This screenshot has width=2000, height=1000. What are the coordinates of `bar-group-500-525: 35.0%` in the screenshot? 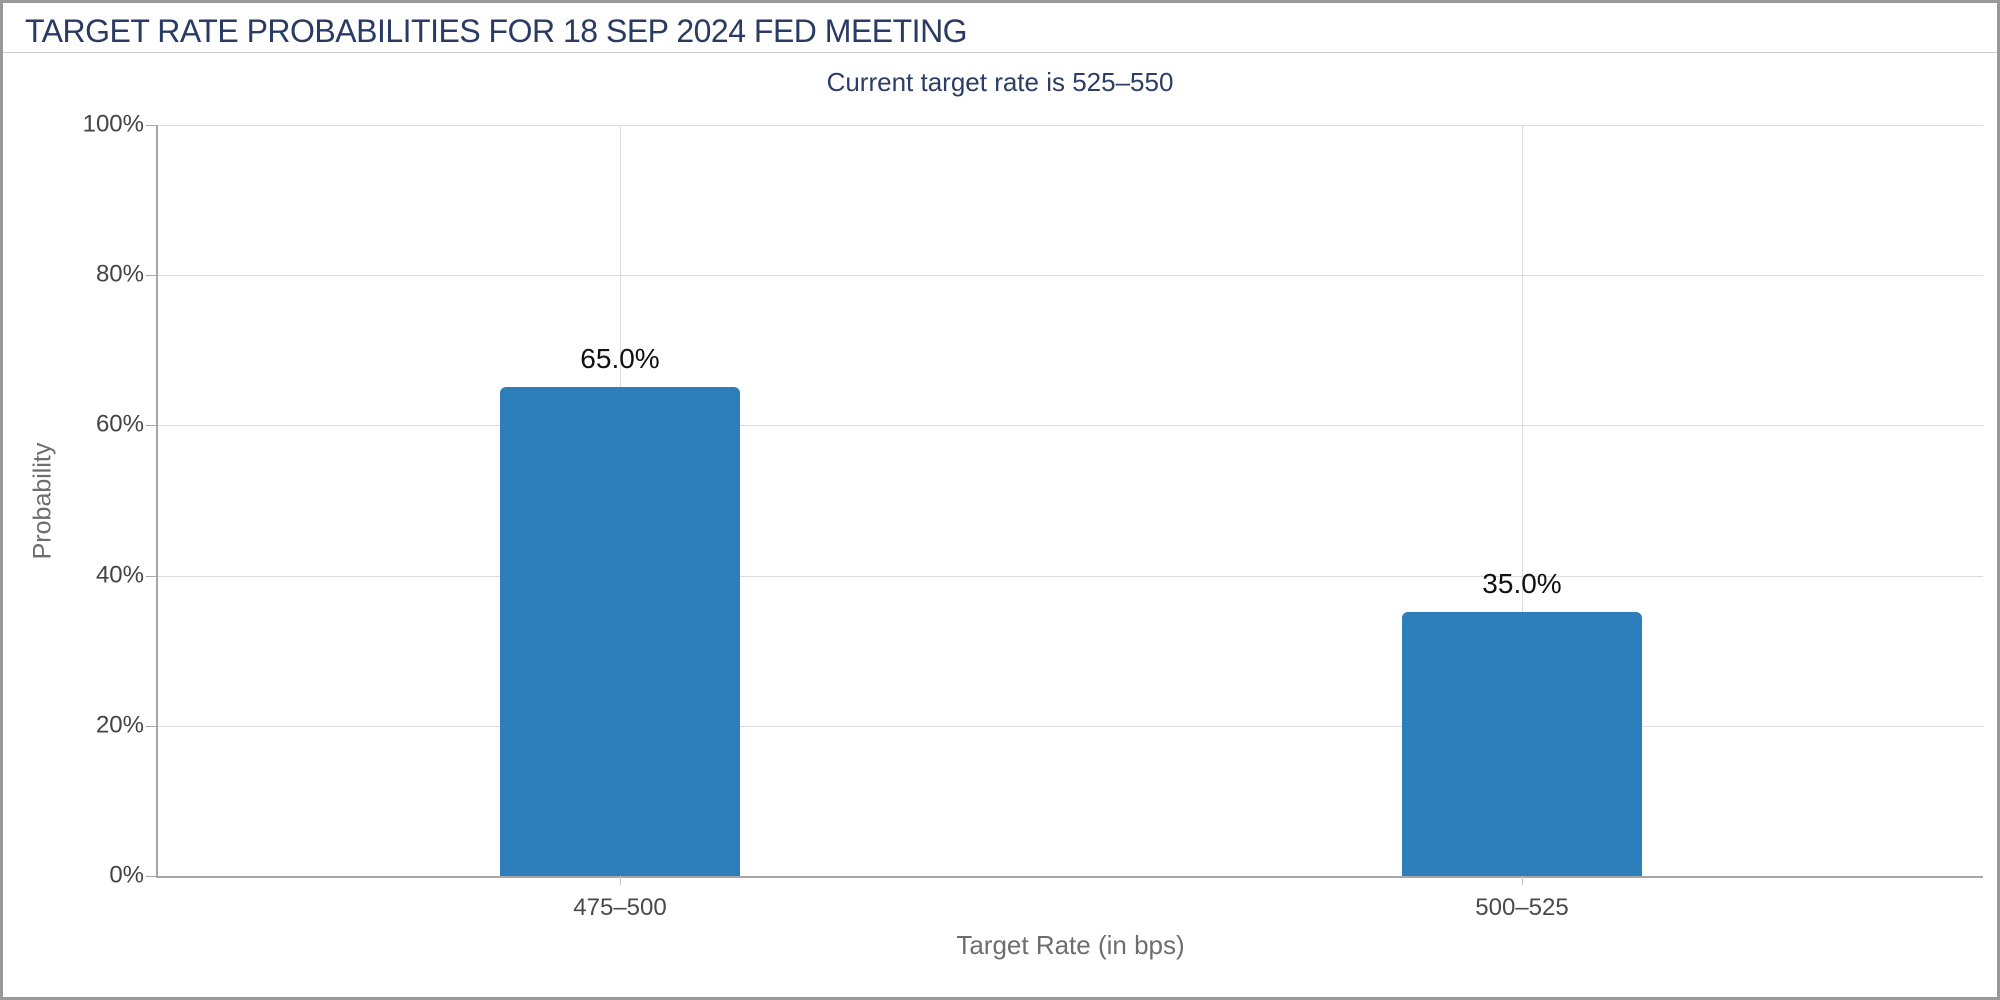 It's located at (1522, 500).